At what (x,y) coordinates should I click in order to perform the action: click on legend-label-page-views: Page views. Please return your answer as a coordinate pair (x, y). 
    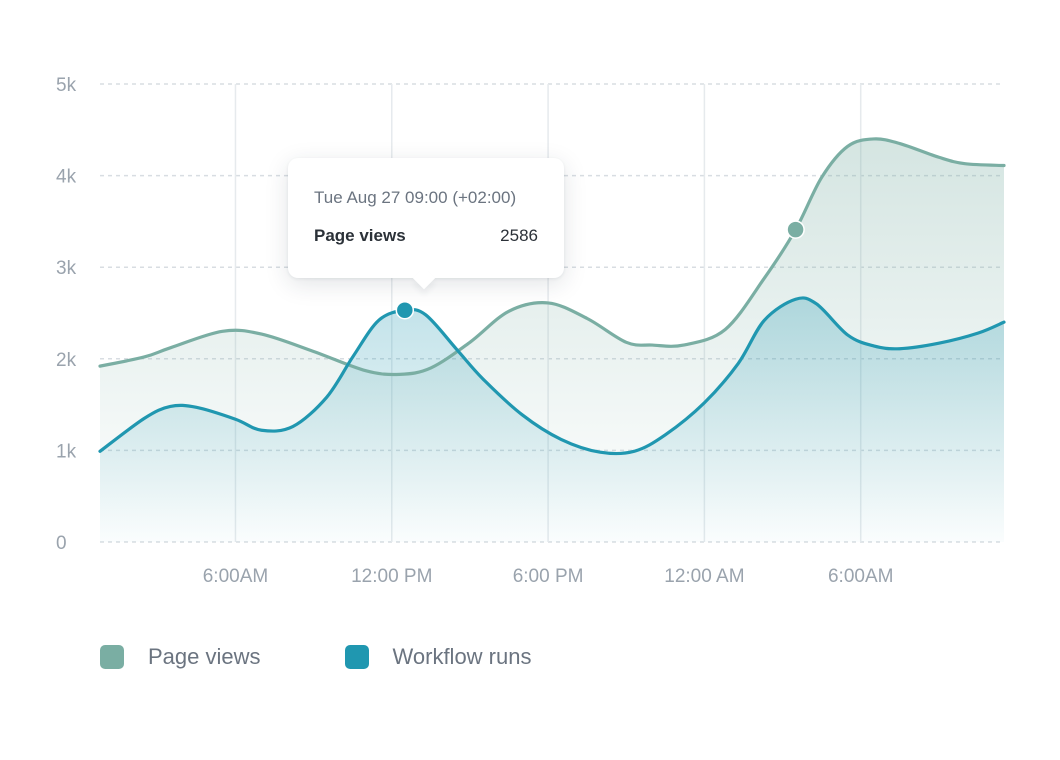
    Looking at the image, I should click on (204, 656).